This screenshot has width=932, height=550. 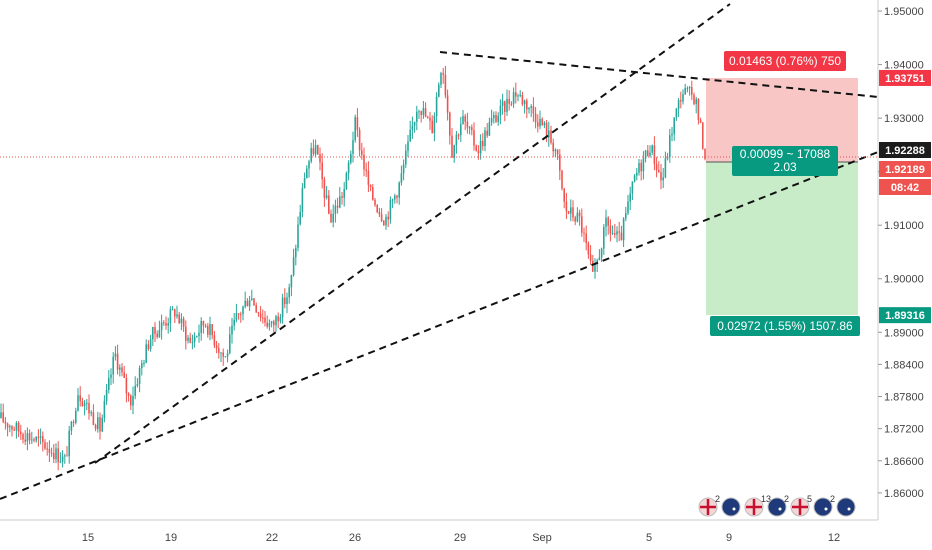 What do you see at coordinates (782, 239) in the screenshot?
I see `take-profit-zone` at bounding box center [782, 239].